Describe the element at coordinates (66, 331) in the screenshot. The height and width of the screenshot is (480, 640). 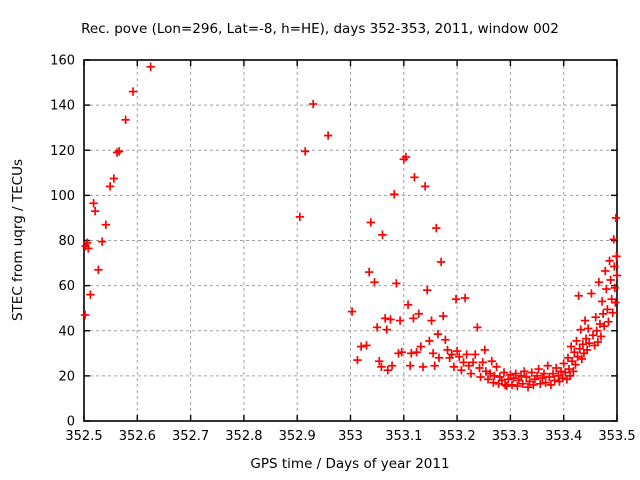
I see `y-tick-label: 40` at that location.